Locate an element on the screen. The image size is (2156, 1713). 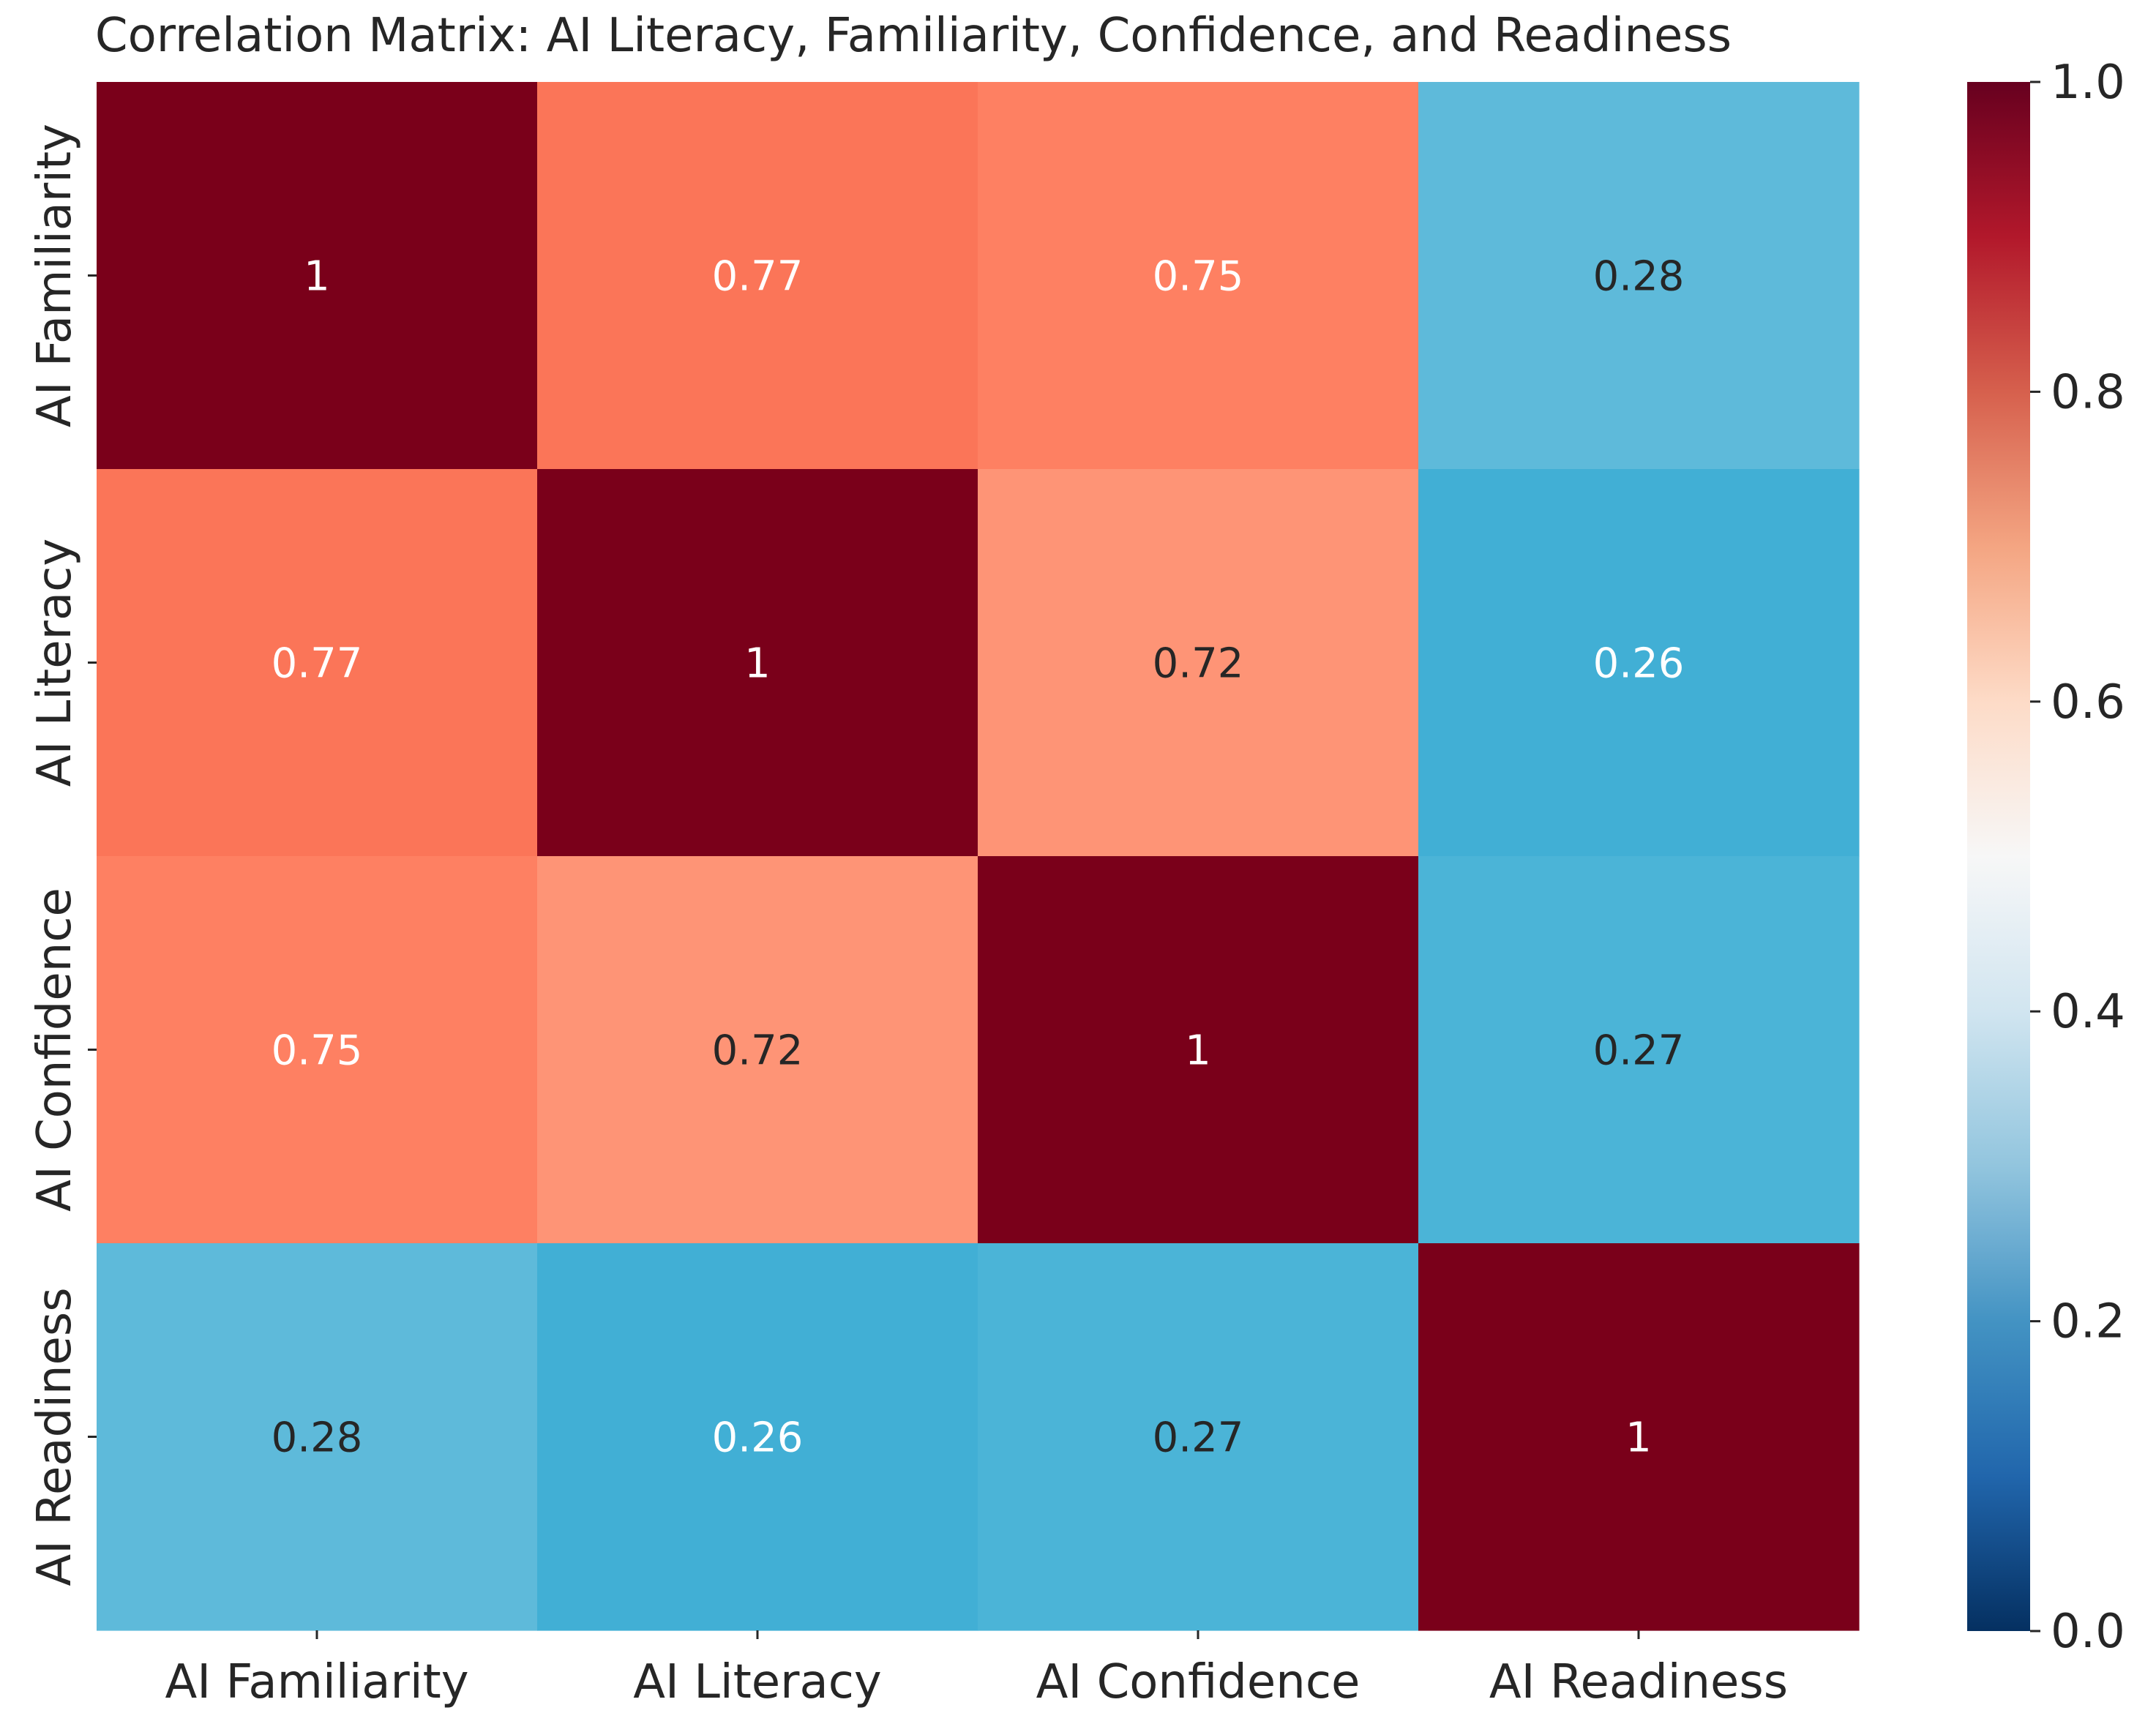
colorbar-tick-label-5: 1.0 is located at coordinates (2088, 83).